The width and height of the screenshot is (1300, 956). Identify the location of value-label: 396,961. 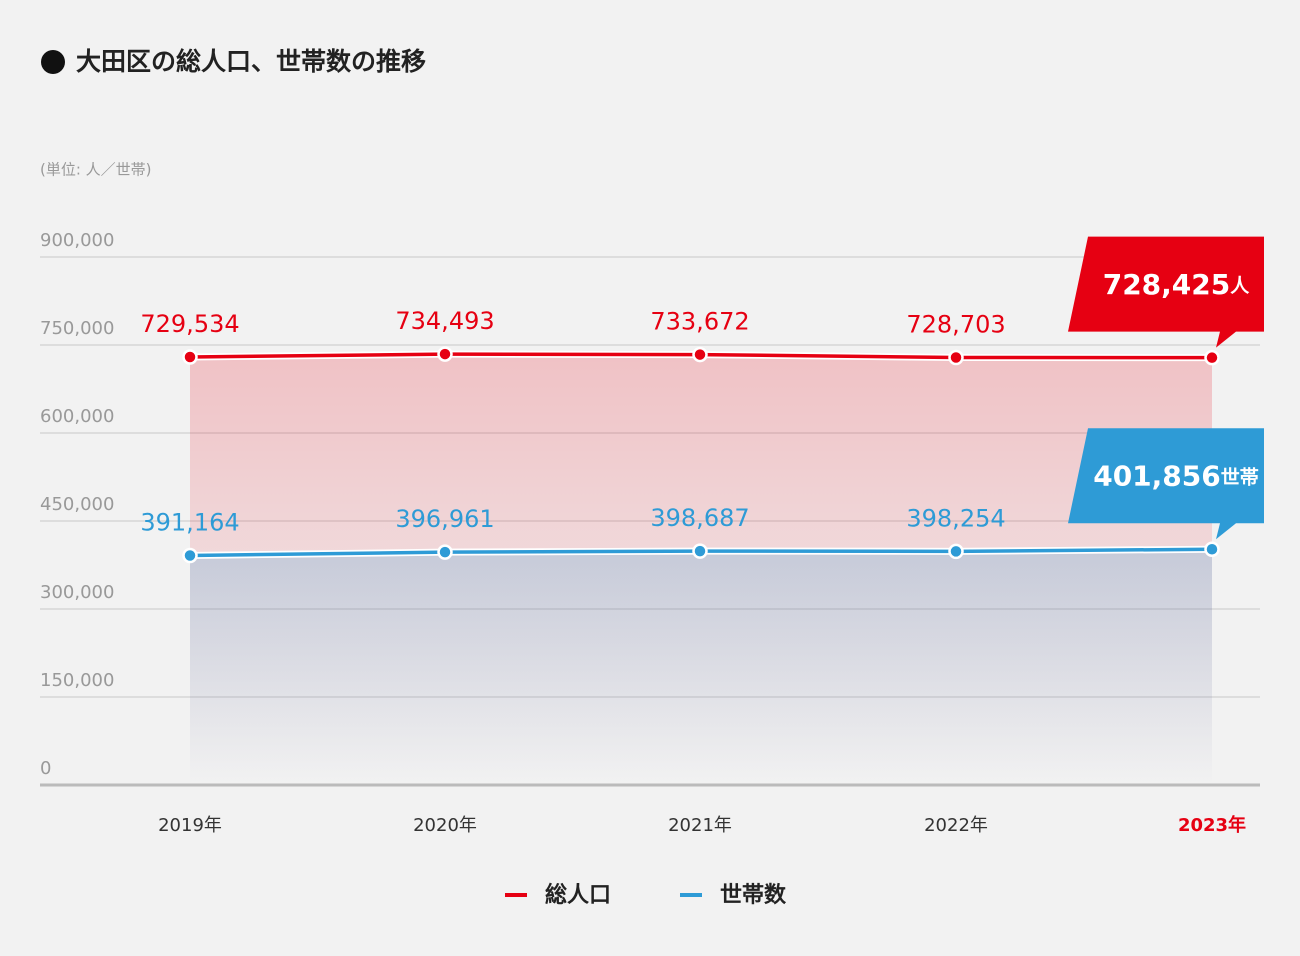
(444, 519).